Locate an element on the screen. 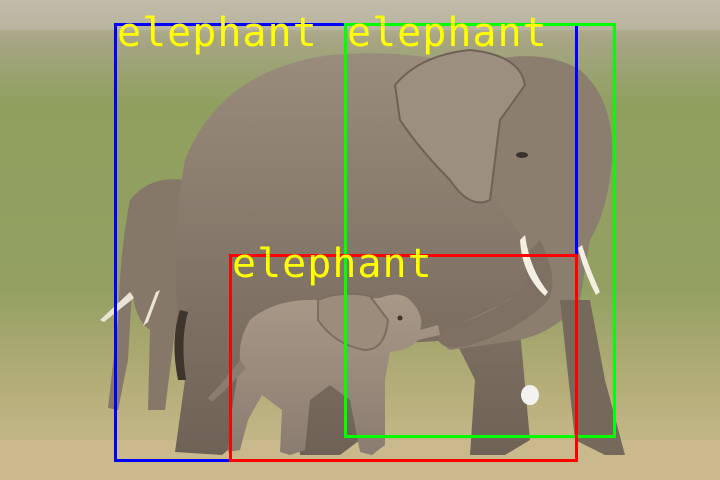 Image resolution: width=720 pixels, height=480 pixels. white-bird is located at coordinates (530, 395).